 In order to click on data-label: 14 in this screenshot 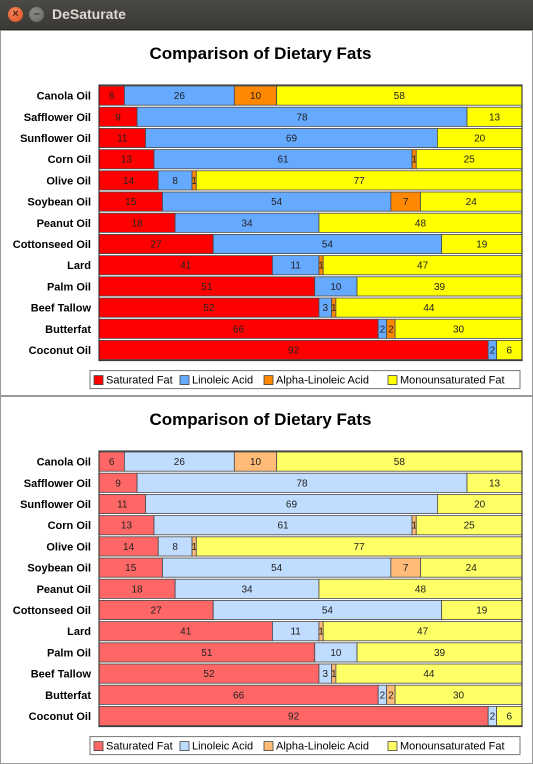, I will do `click(129, 547)`.